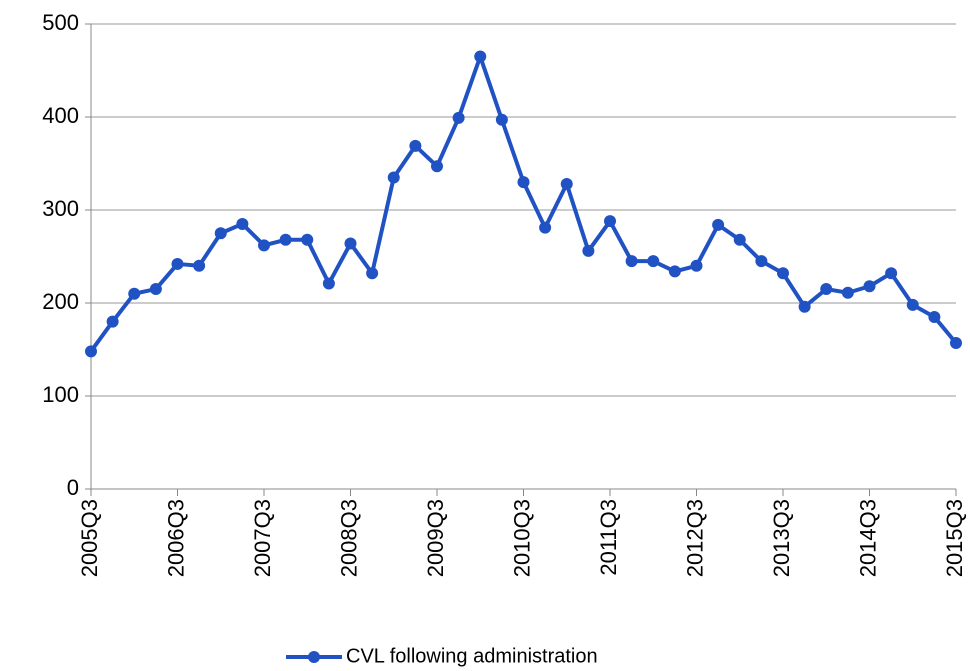 This screenshot has width=970, height=671. I want to click on y-tick-label: 300, so click(60, 208).